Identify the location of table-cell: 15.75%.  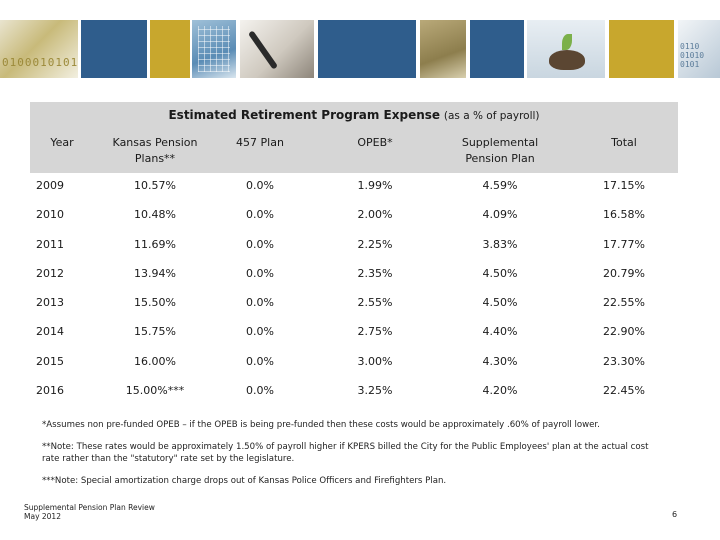
(155, 332).